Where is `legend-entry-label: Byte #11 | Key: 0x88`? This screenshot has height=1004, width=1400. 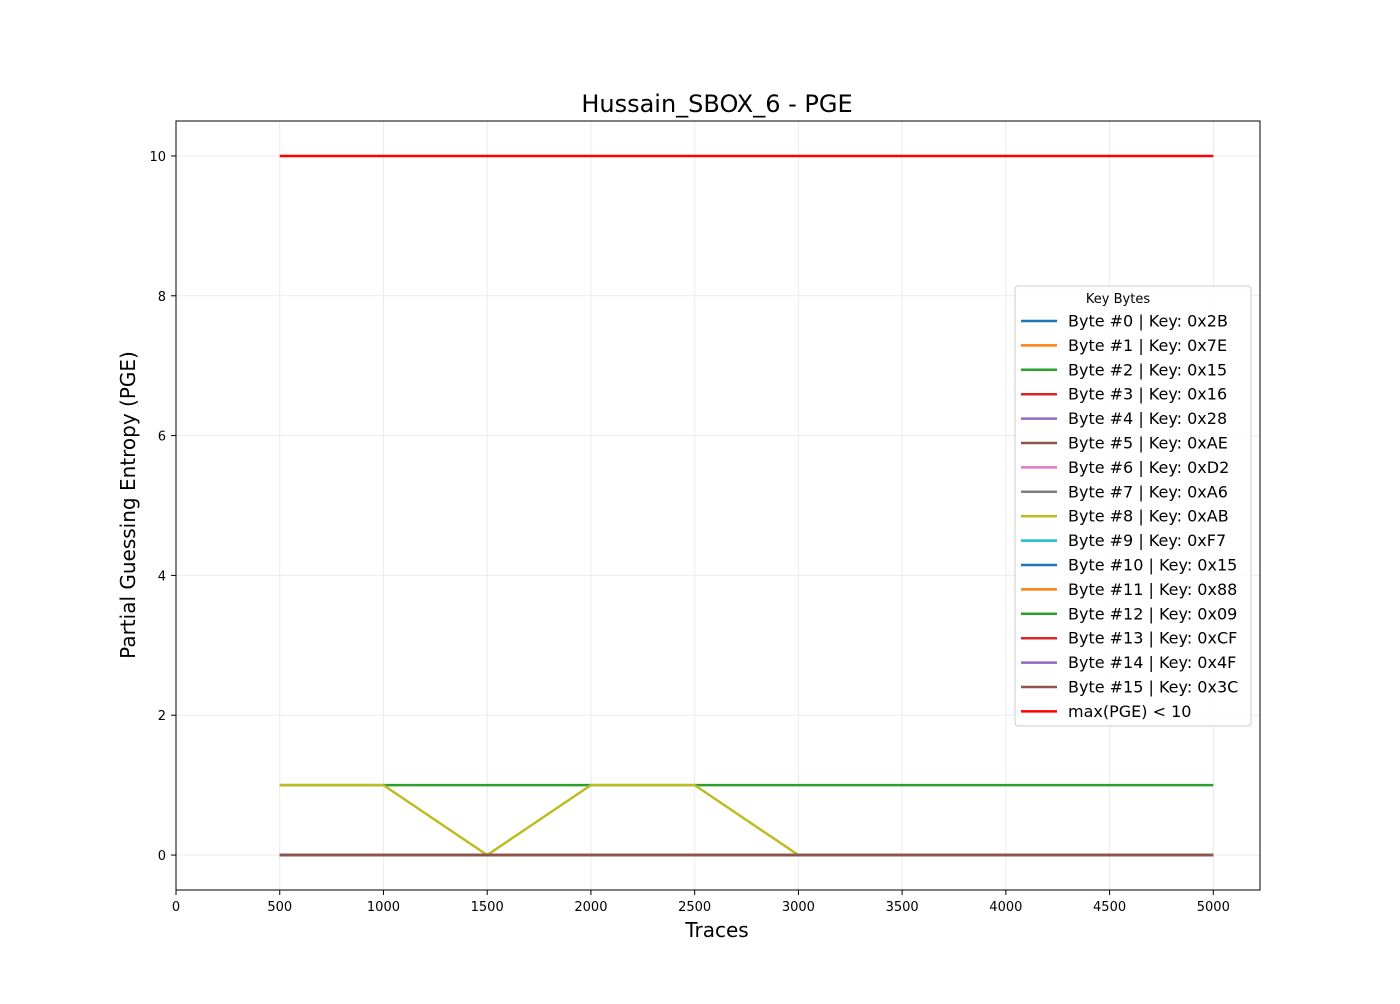 legend-entry-label: Byte #11 | Key: 0x88 is located at coordinates (1152, 589).